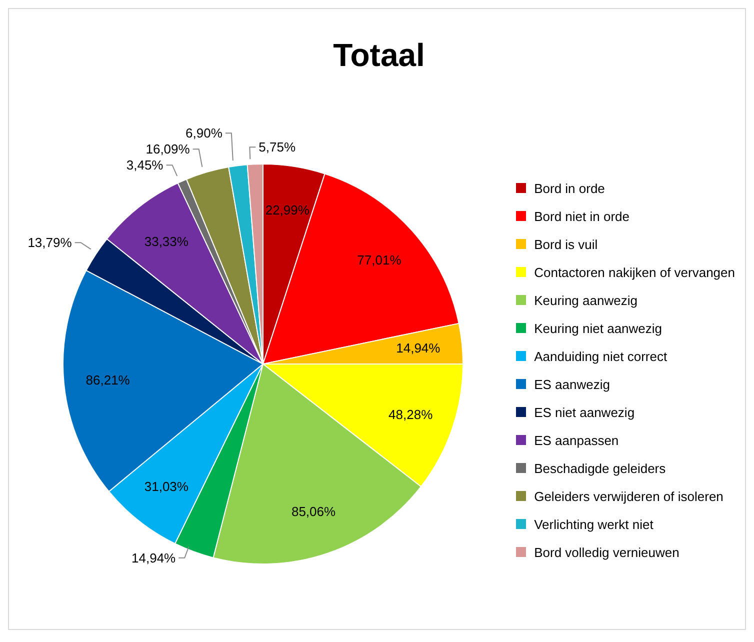 This screenshot has height=642, width=754. Describe the element at coordinates (572, 384) in the screenshot. I see `legend-label: ES aanwezig` at that location.